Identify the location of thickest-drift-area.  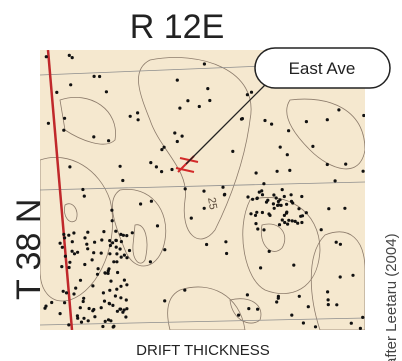
(140, 244).